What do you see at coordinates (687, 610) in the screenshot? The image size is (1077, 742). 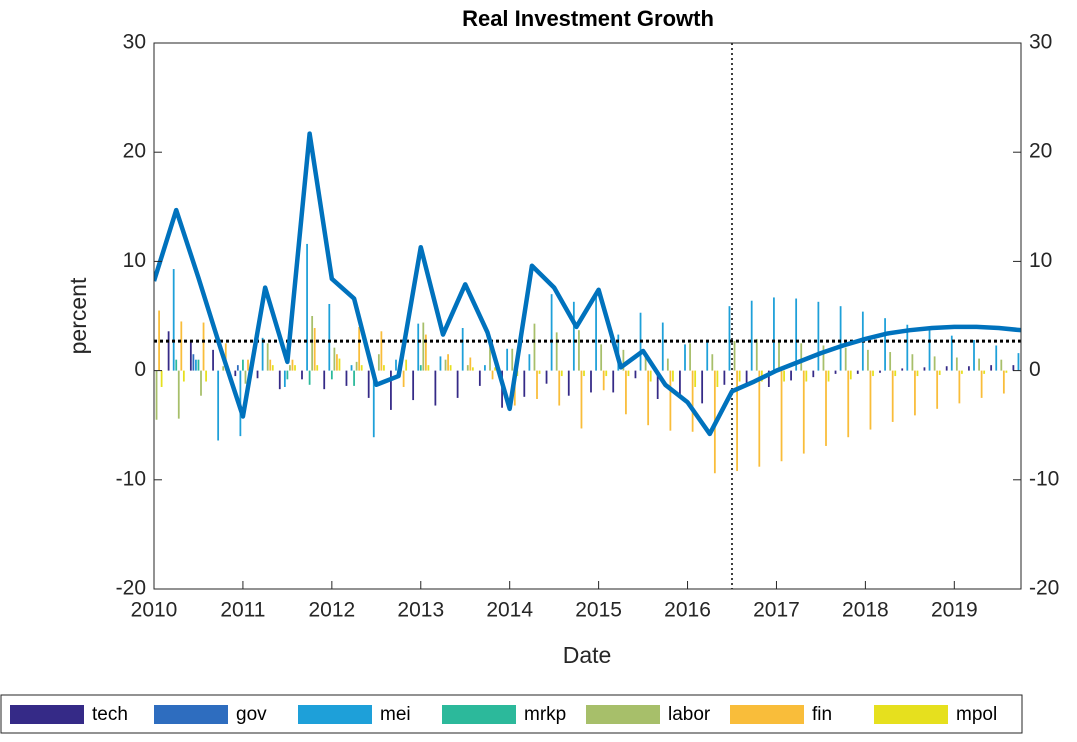 I see `x-tick-label: 2016` at bounding box center [687, 610].